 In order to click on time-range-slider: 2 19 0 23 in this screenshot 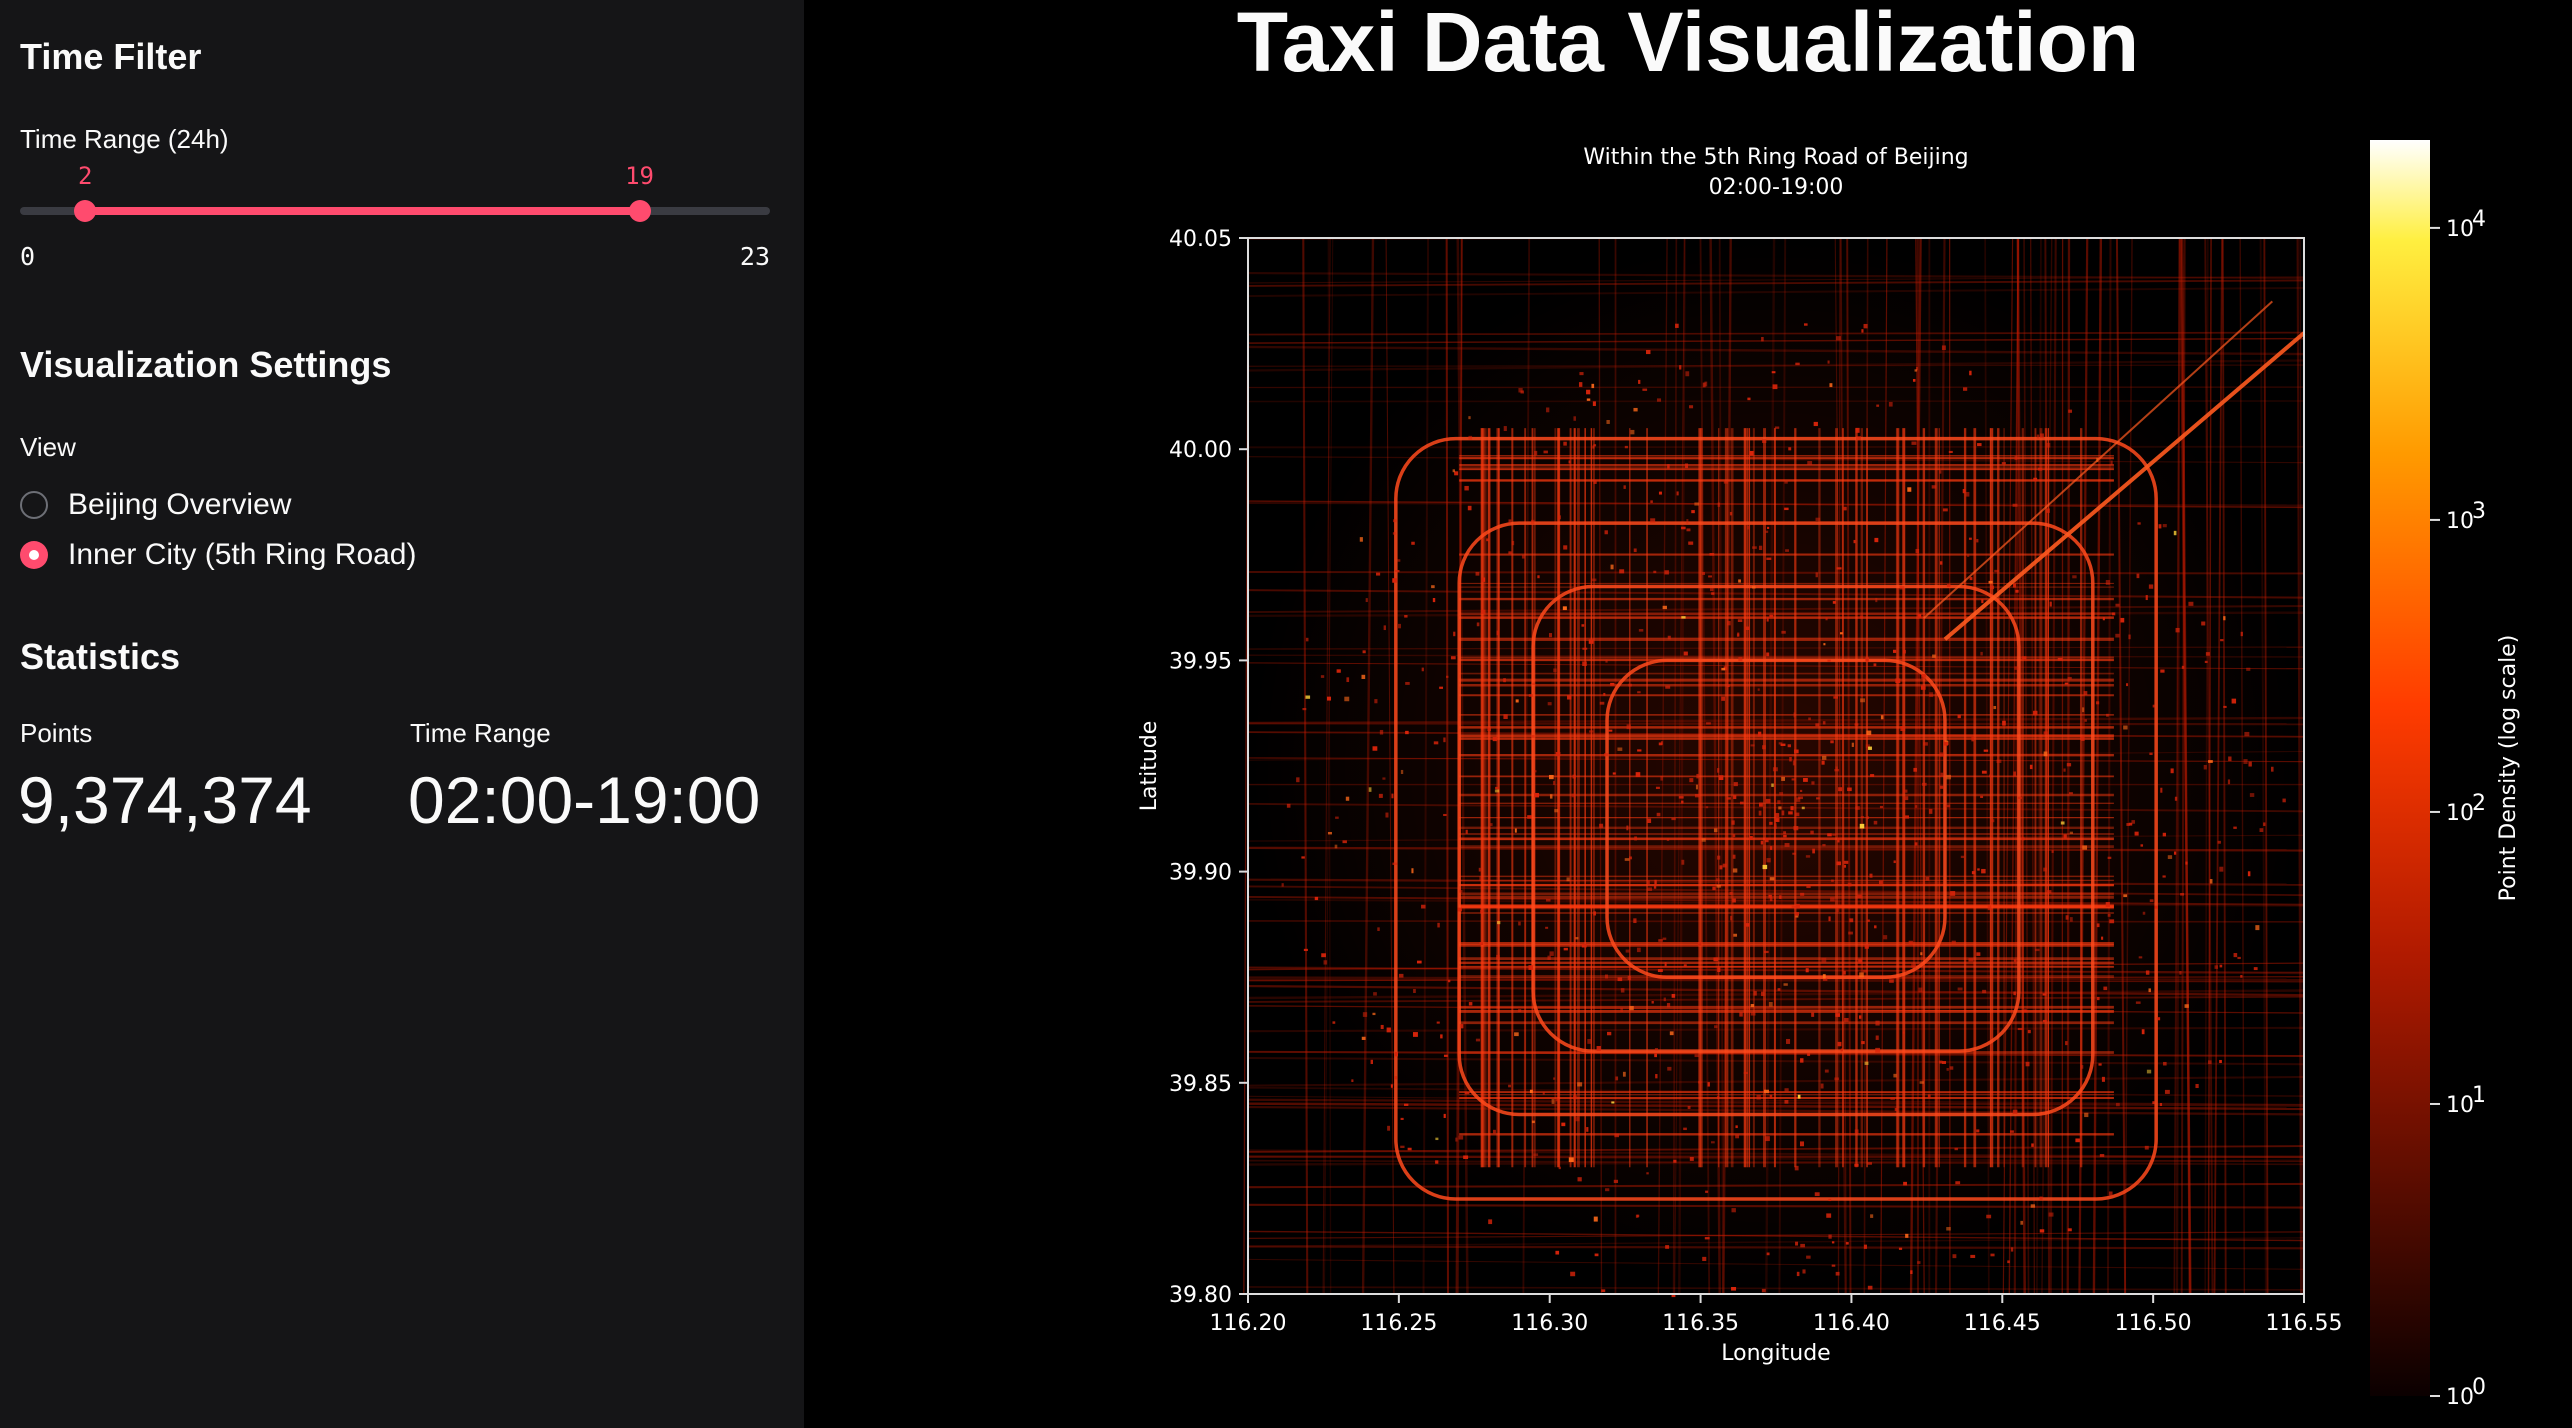, I will do `click(395, 215)`.